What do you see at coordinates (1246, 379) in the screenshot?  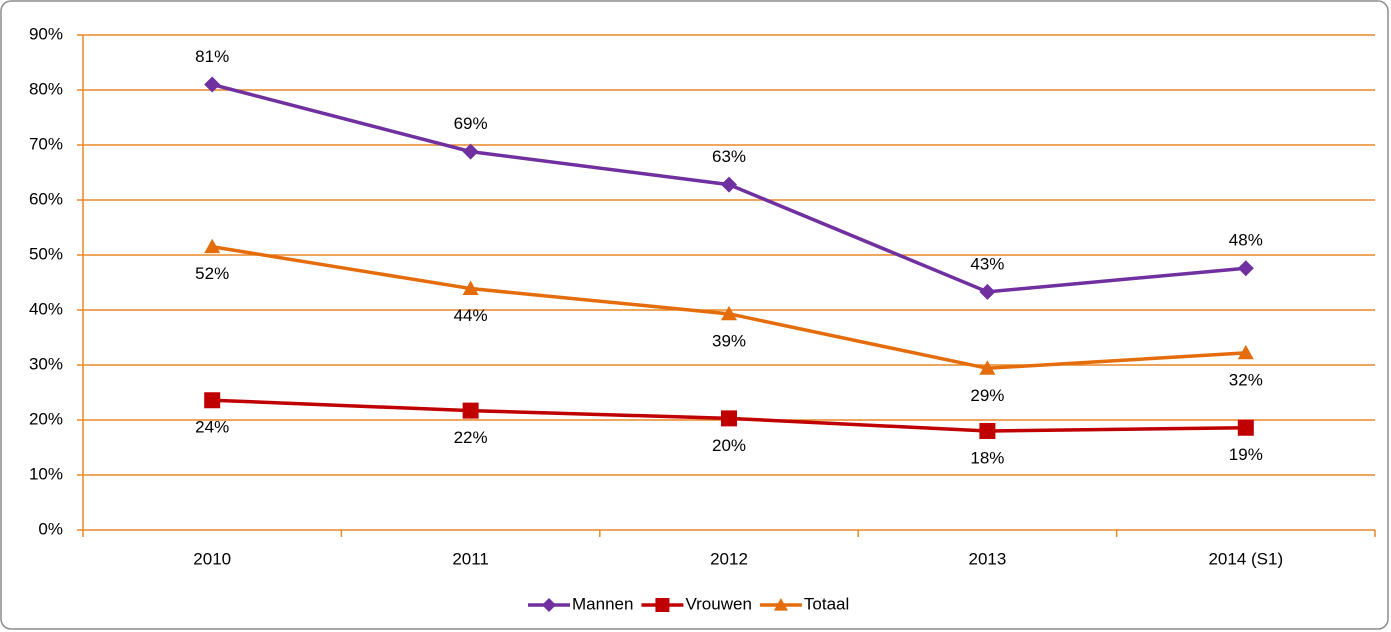 I see `data-label: 32%` at bounding box center [1246, 379].